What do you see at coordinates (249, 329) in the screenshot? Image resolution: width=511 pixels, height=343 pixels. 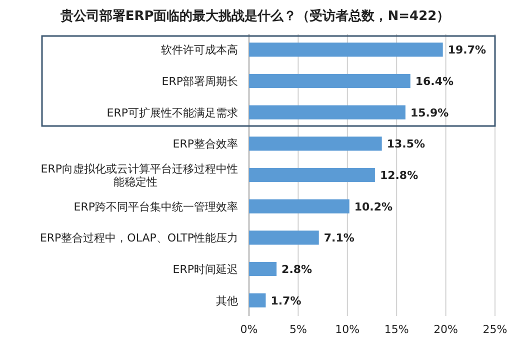 I see `x-tick-label: 0%` at bounding box center [249, 329].